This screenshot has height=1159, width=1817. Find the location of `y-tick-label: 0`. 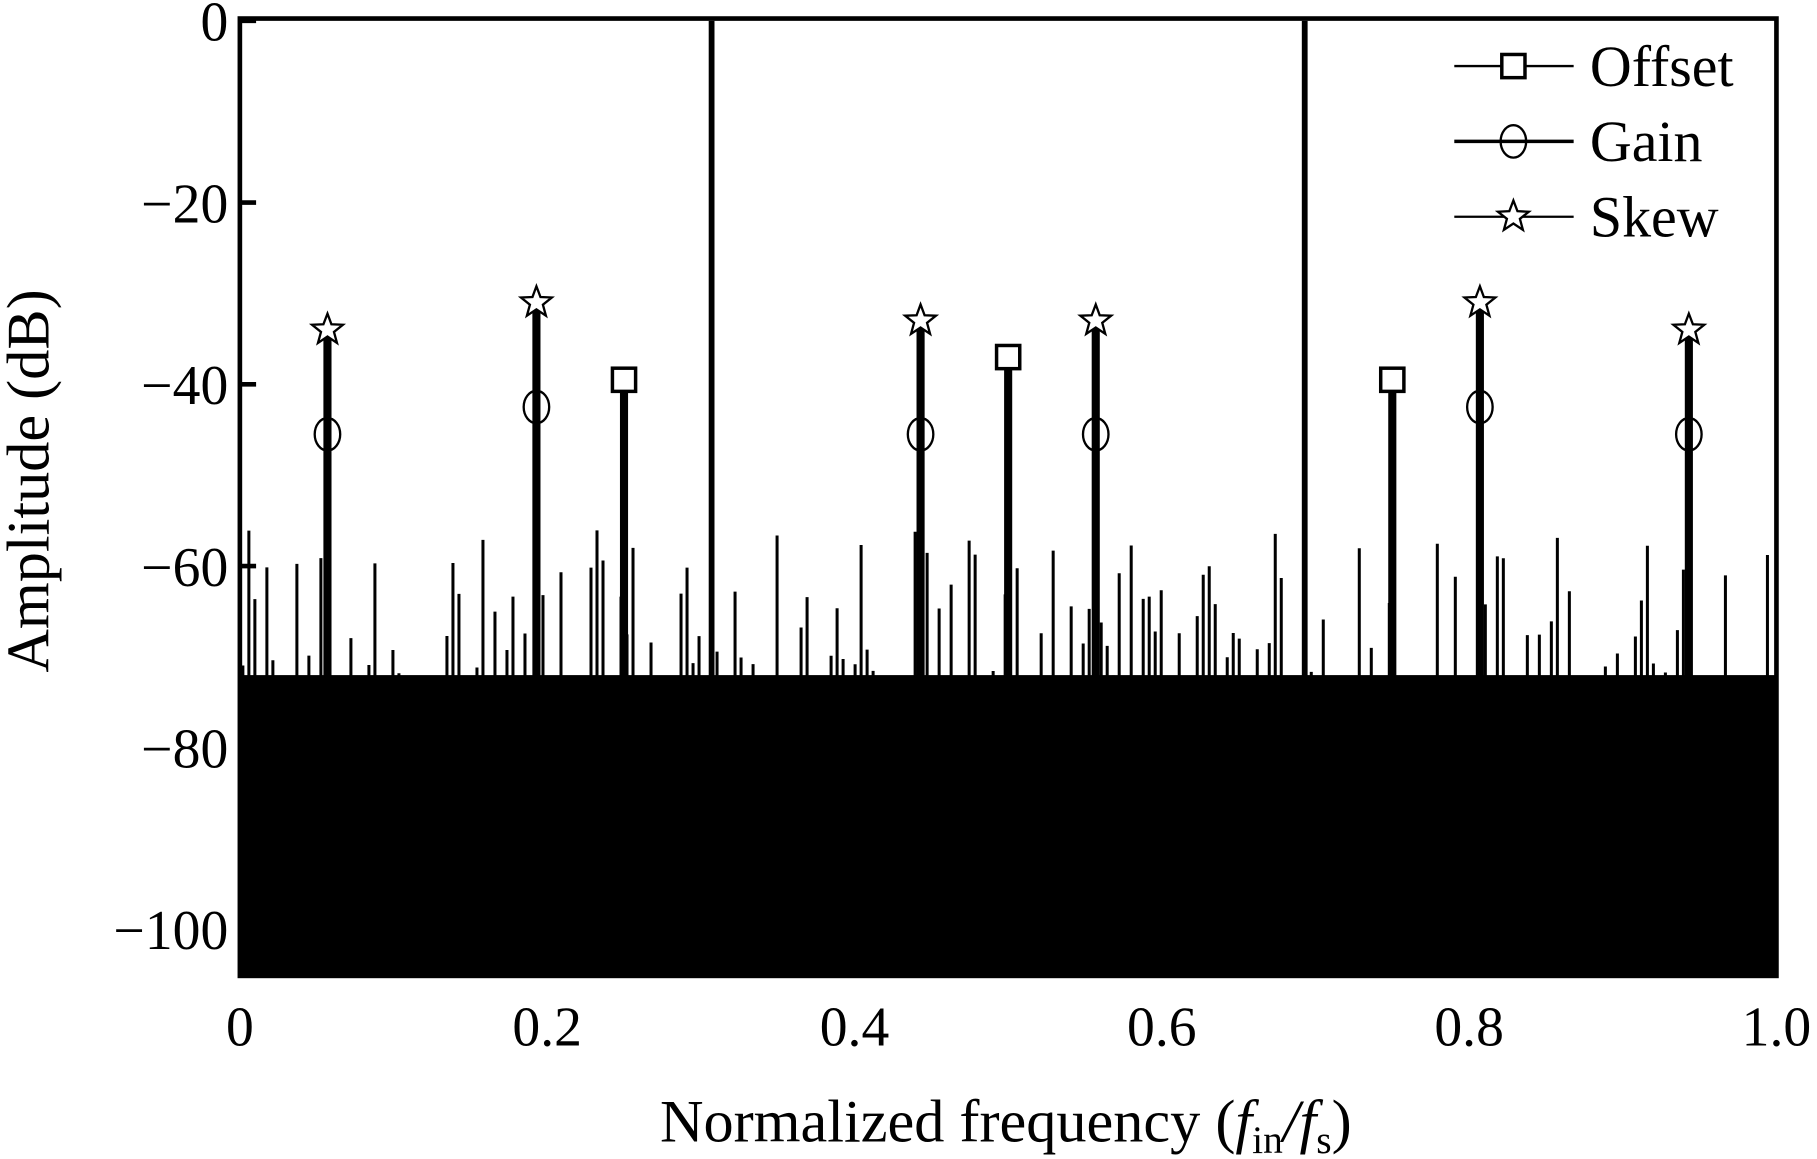

y-tick-label: 0 is located at coordinates (214, 27).